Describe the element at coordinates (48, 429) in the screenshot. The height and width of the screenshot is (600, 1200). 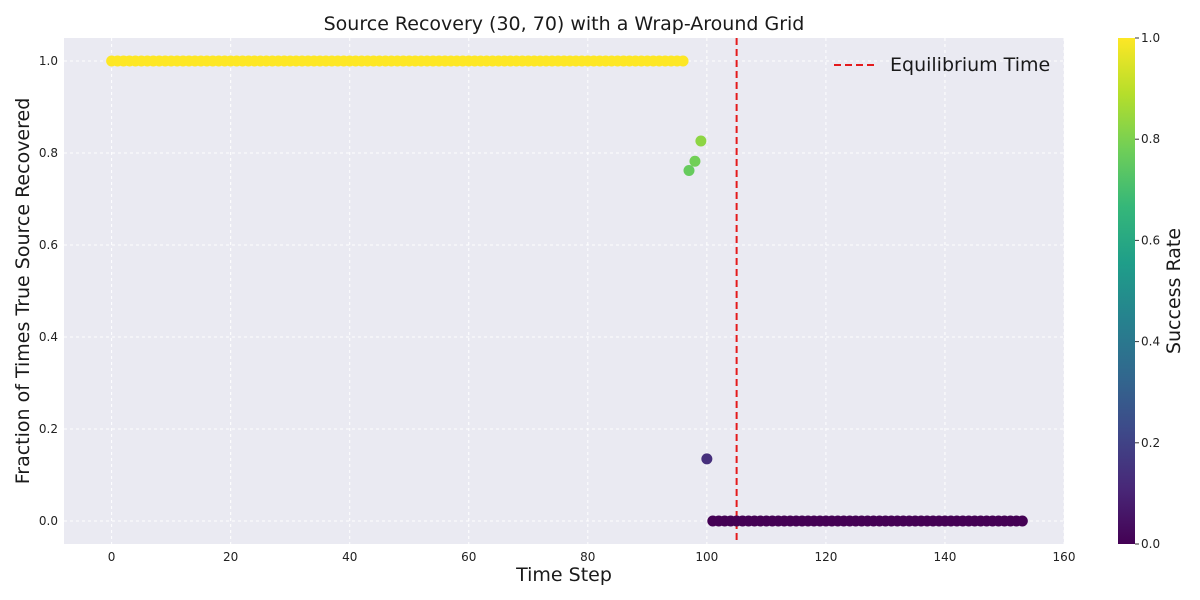
I see `y-tick-label: 0.2` at that location.